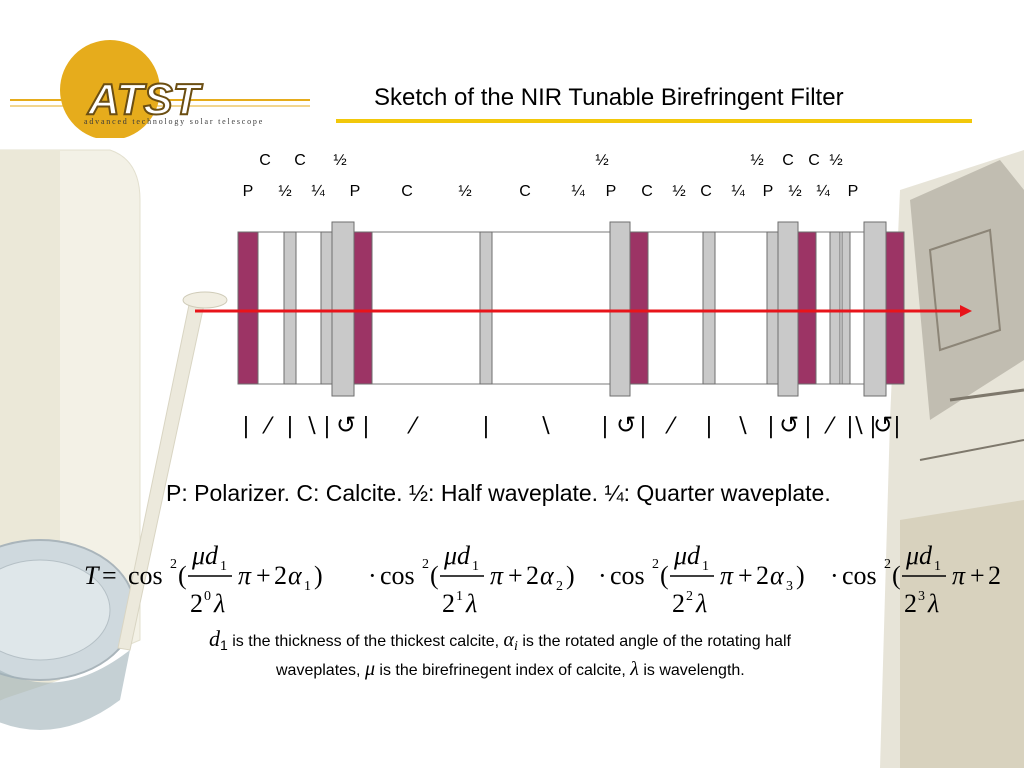  Describe the element at coordinates (225, 579) in the screenshot. I see `formula-term-1: cos 2 (μd 12 0 λπ +2 α 1)` at that location.